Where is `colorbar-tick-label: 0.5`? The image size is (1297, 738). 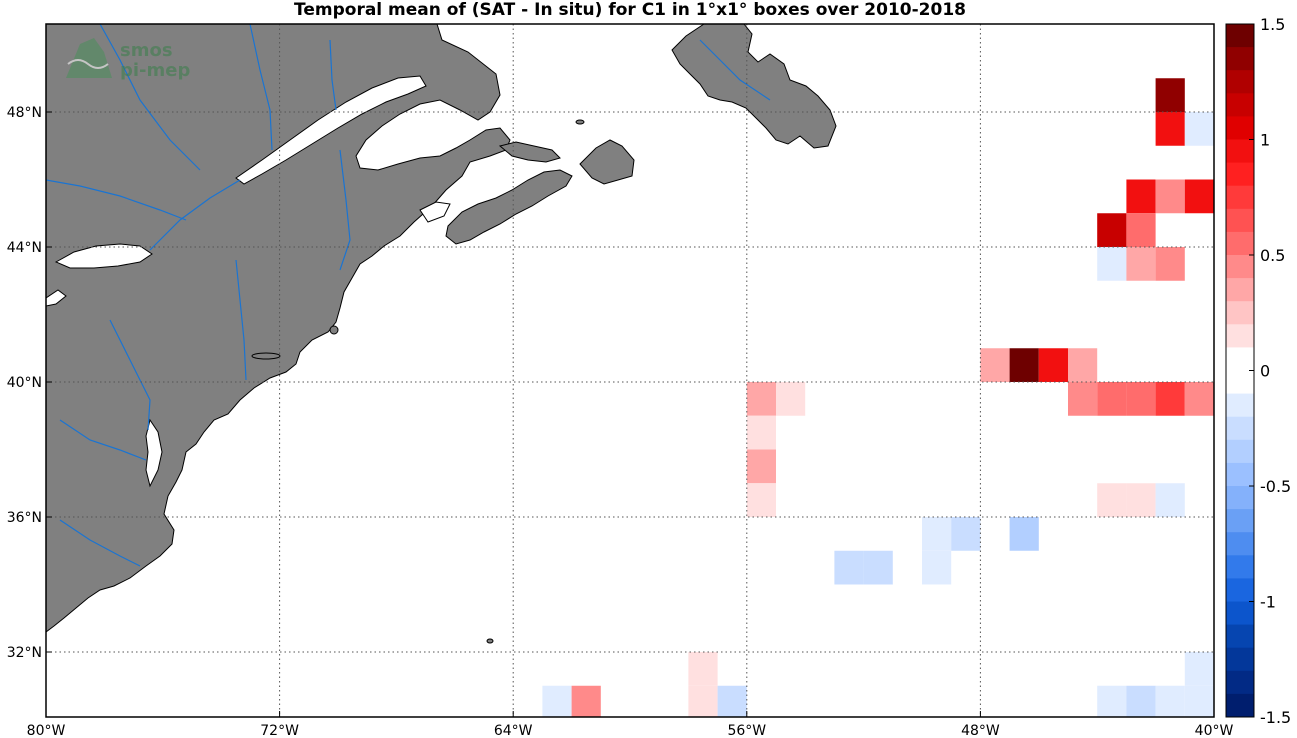 colorbar-tick-label: 0.5 is located at coordinates (1272, 255).